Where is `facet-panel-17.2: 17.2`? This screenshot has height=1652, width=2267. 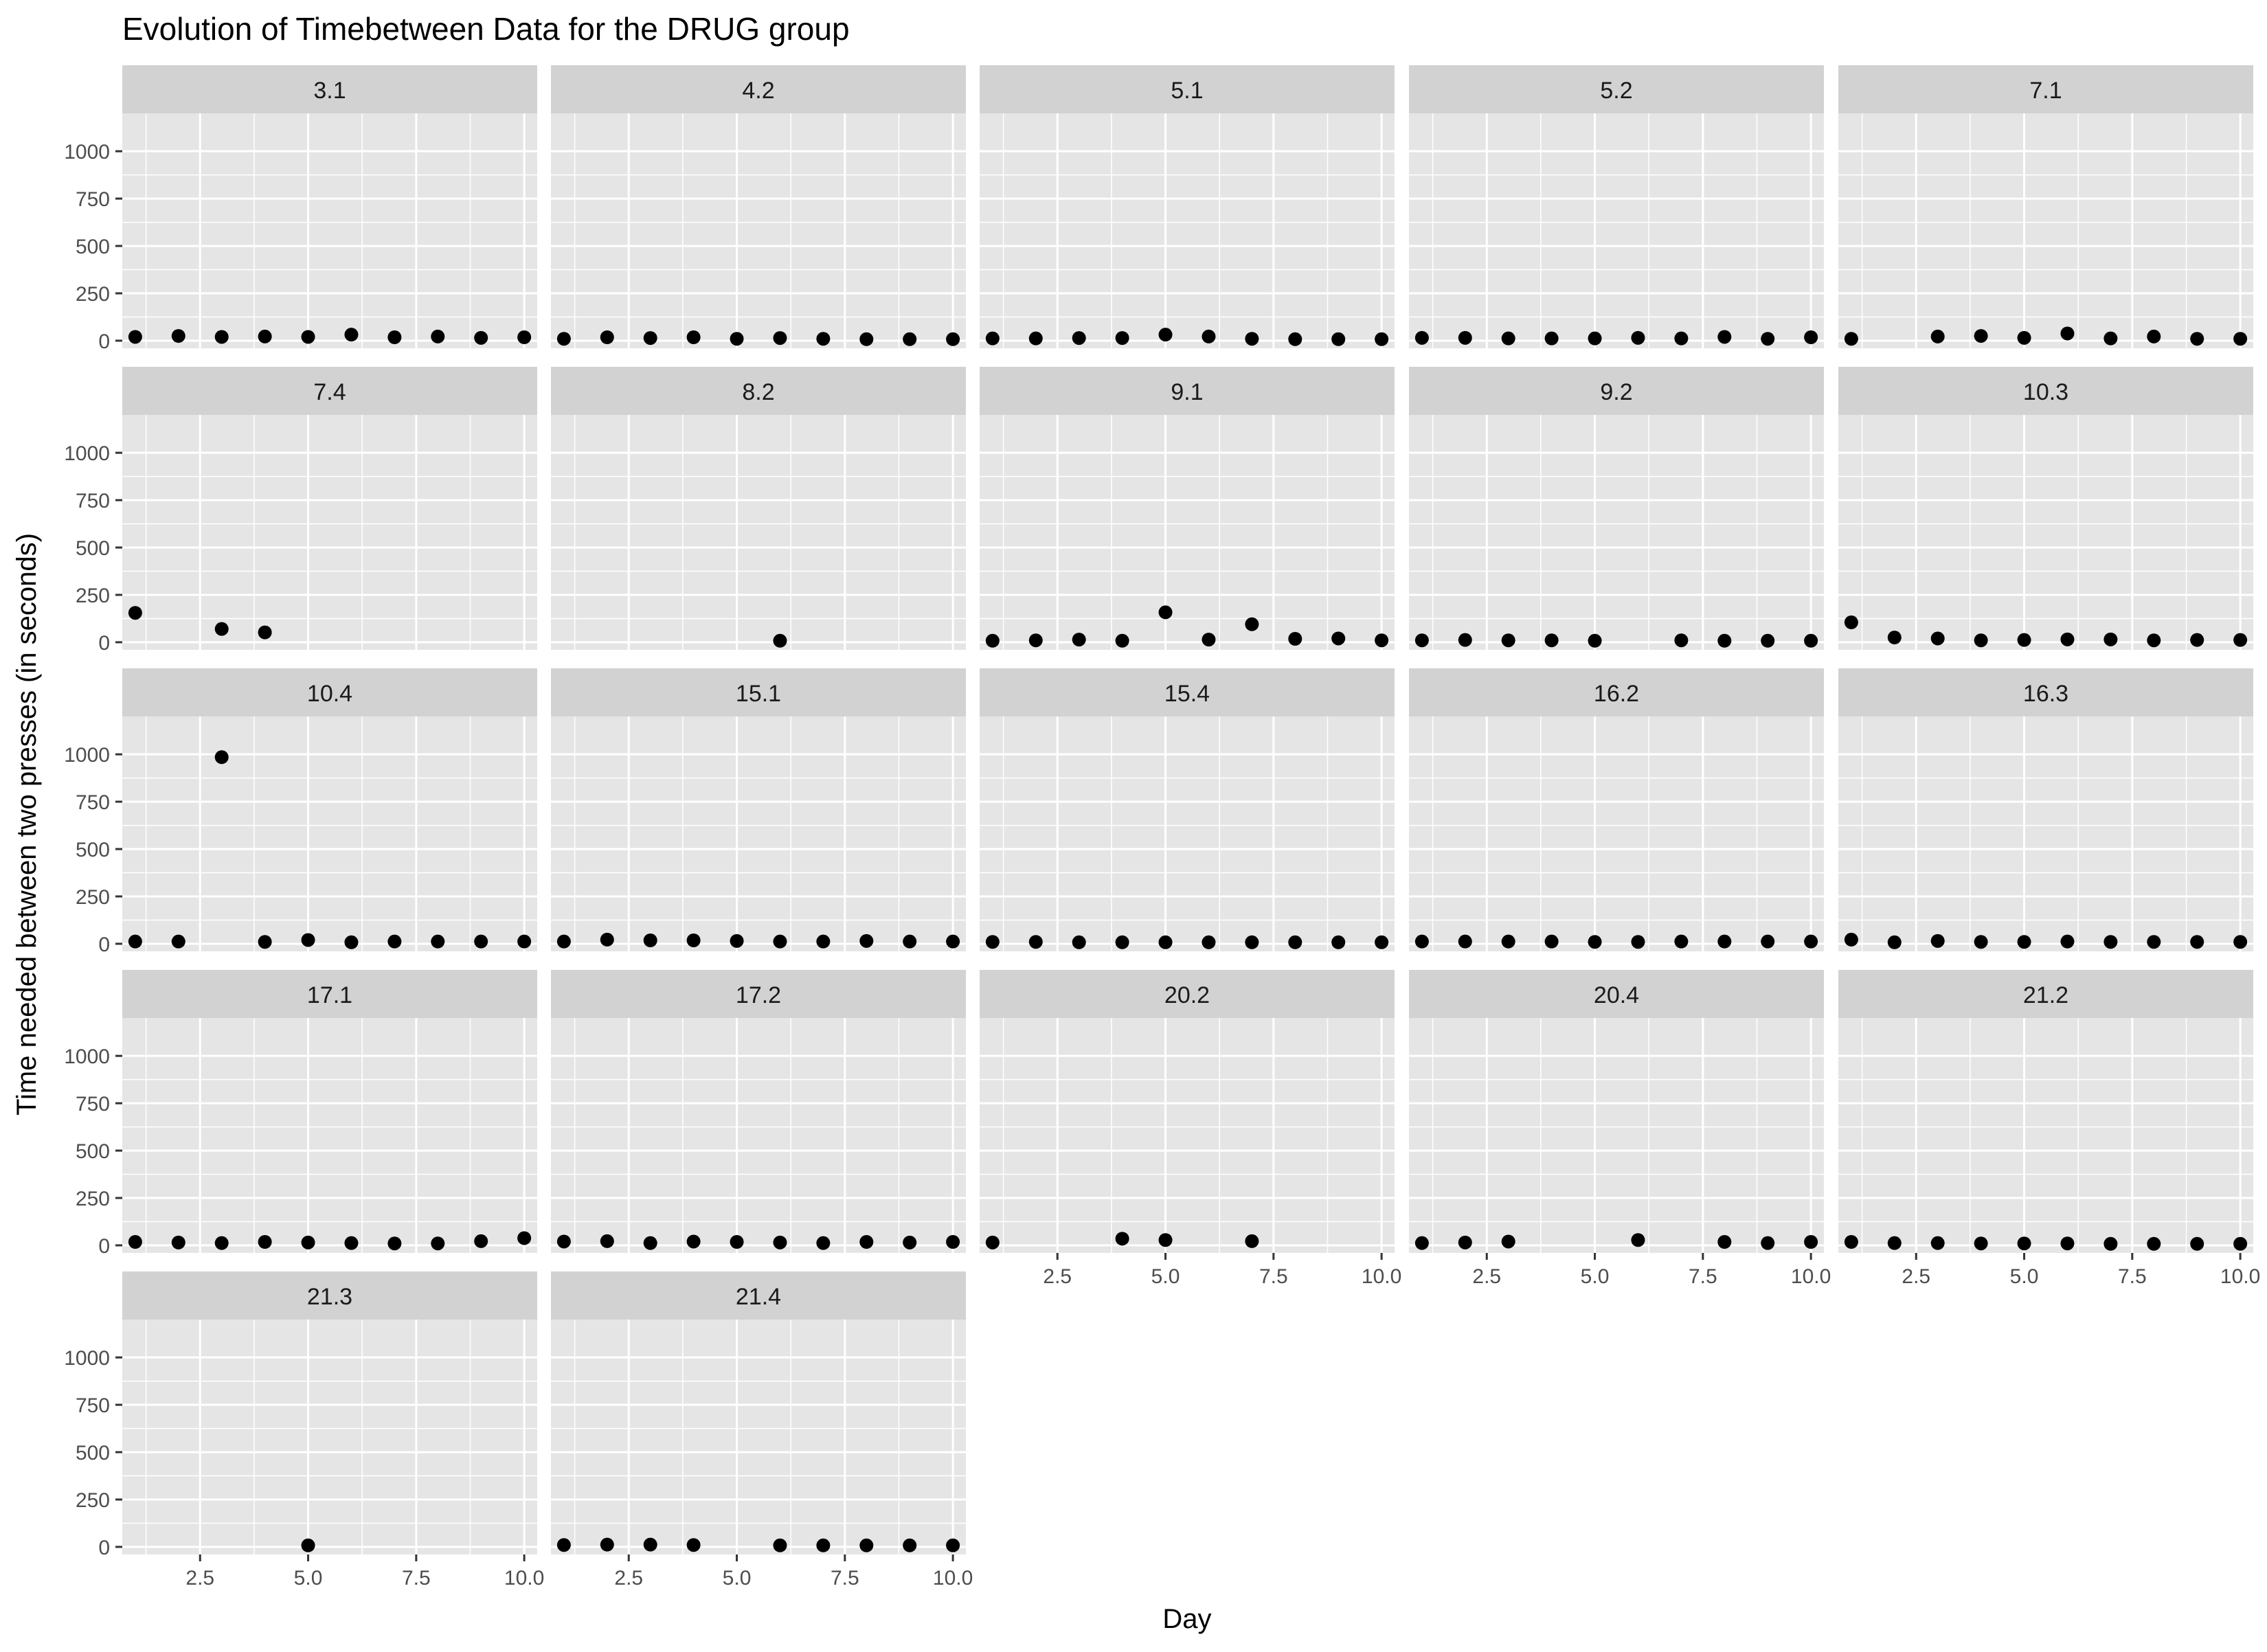
facet-panel-17.2: 17.2 is located at coordinates (758, 1111).